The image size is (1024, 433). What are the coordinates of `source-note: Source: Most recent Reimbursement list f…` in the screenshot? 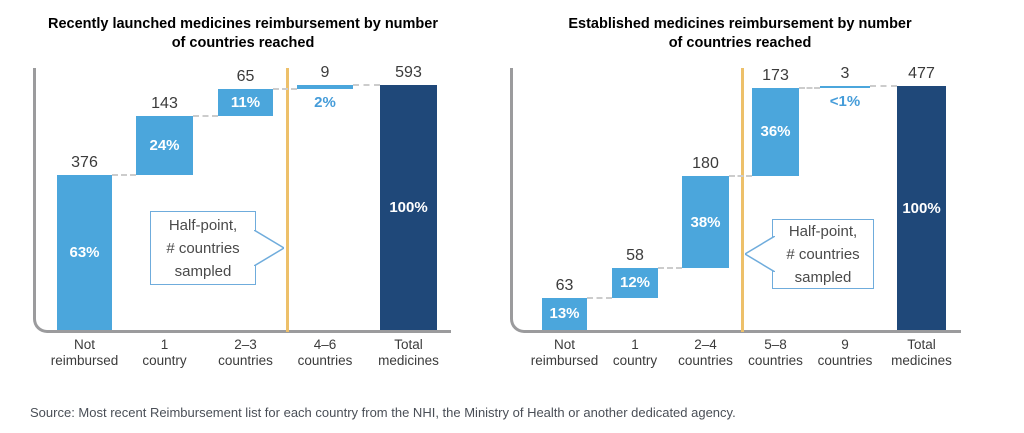 It's located at (383, 412).